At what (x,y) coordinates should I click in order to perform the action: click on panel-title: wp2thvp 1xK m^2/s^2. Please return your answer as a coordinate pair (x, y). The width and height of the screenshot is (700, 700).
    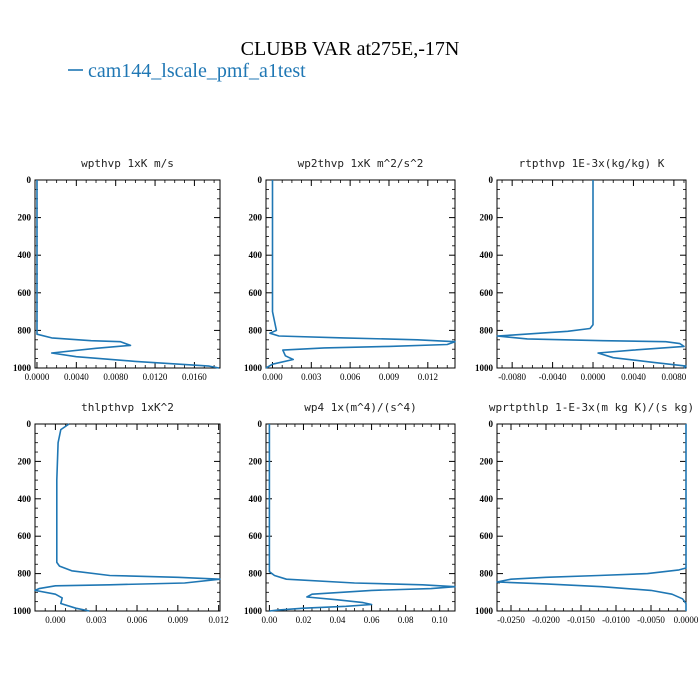
    Looking at the image, I should click on (361, 163).